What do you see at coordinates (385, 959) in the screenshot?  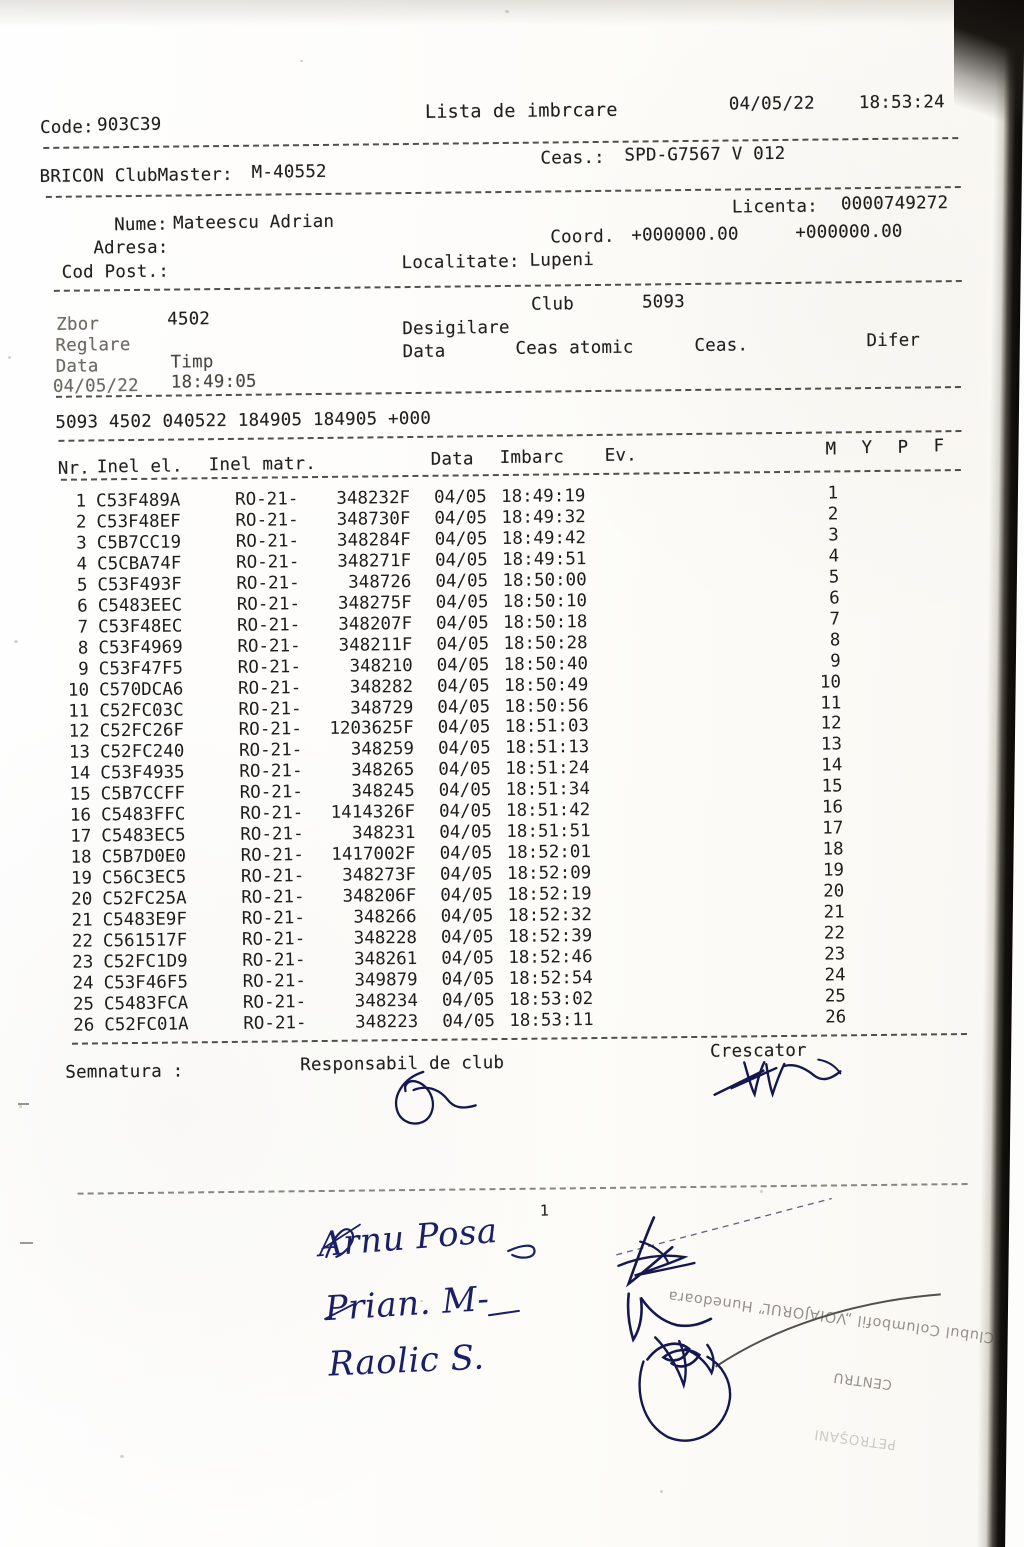 I see `row-serial: 348261` at bounding box center [385, 959].